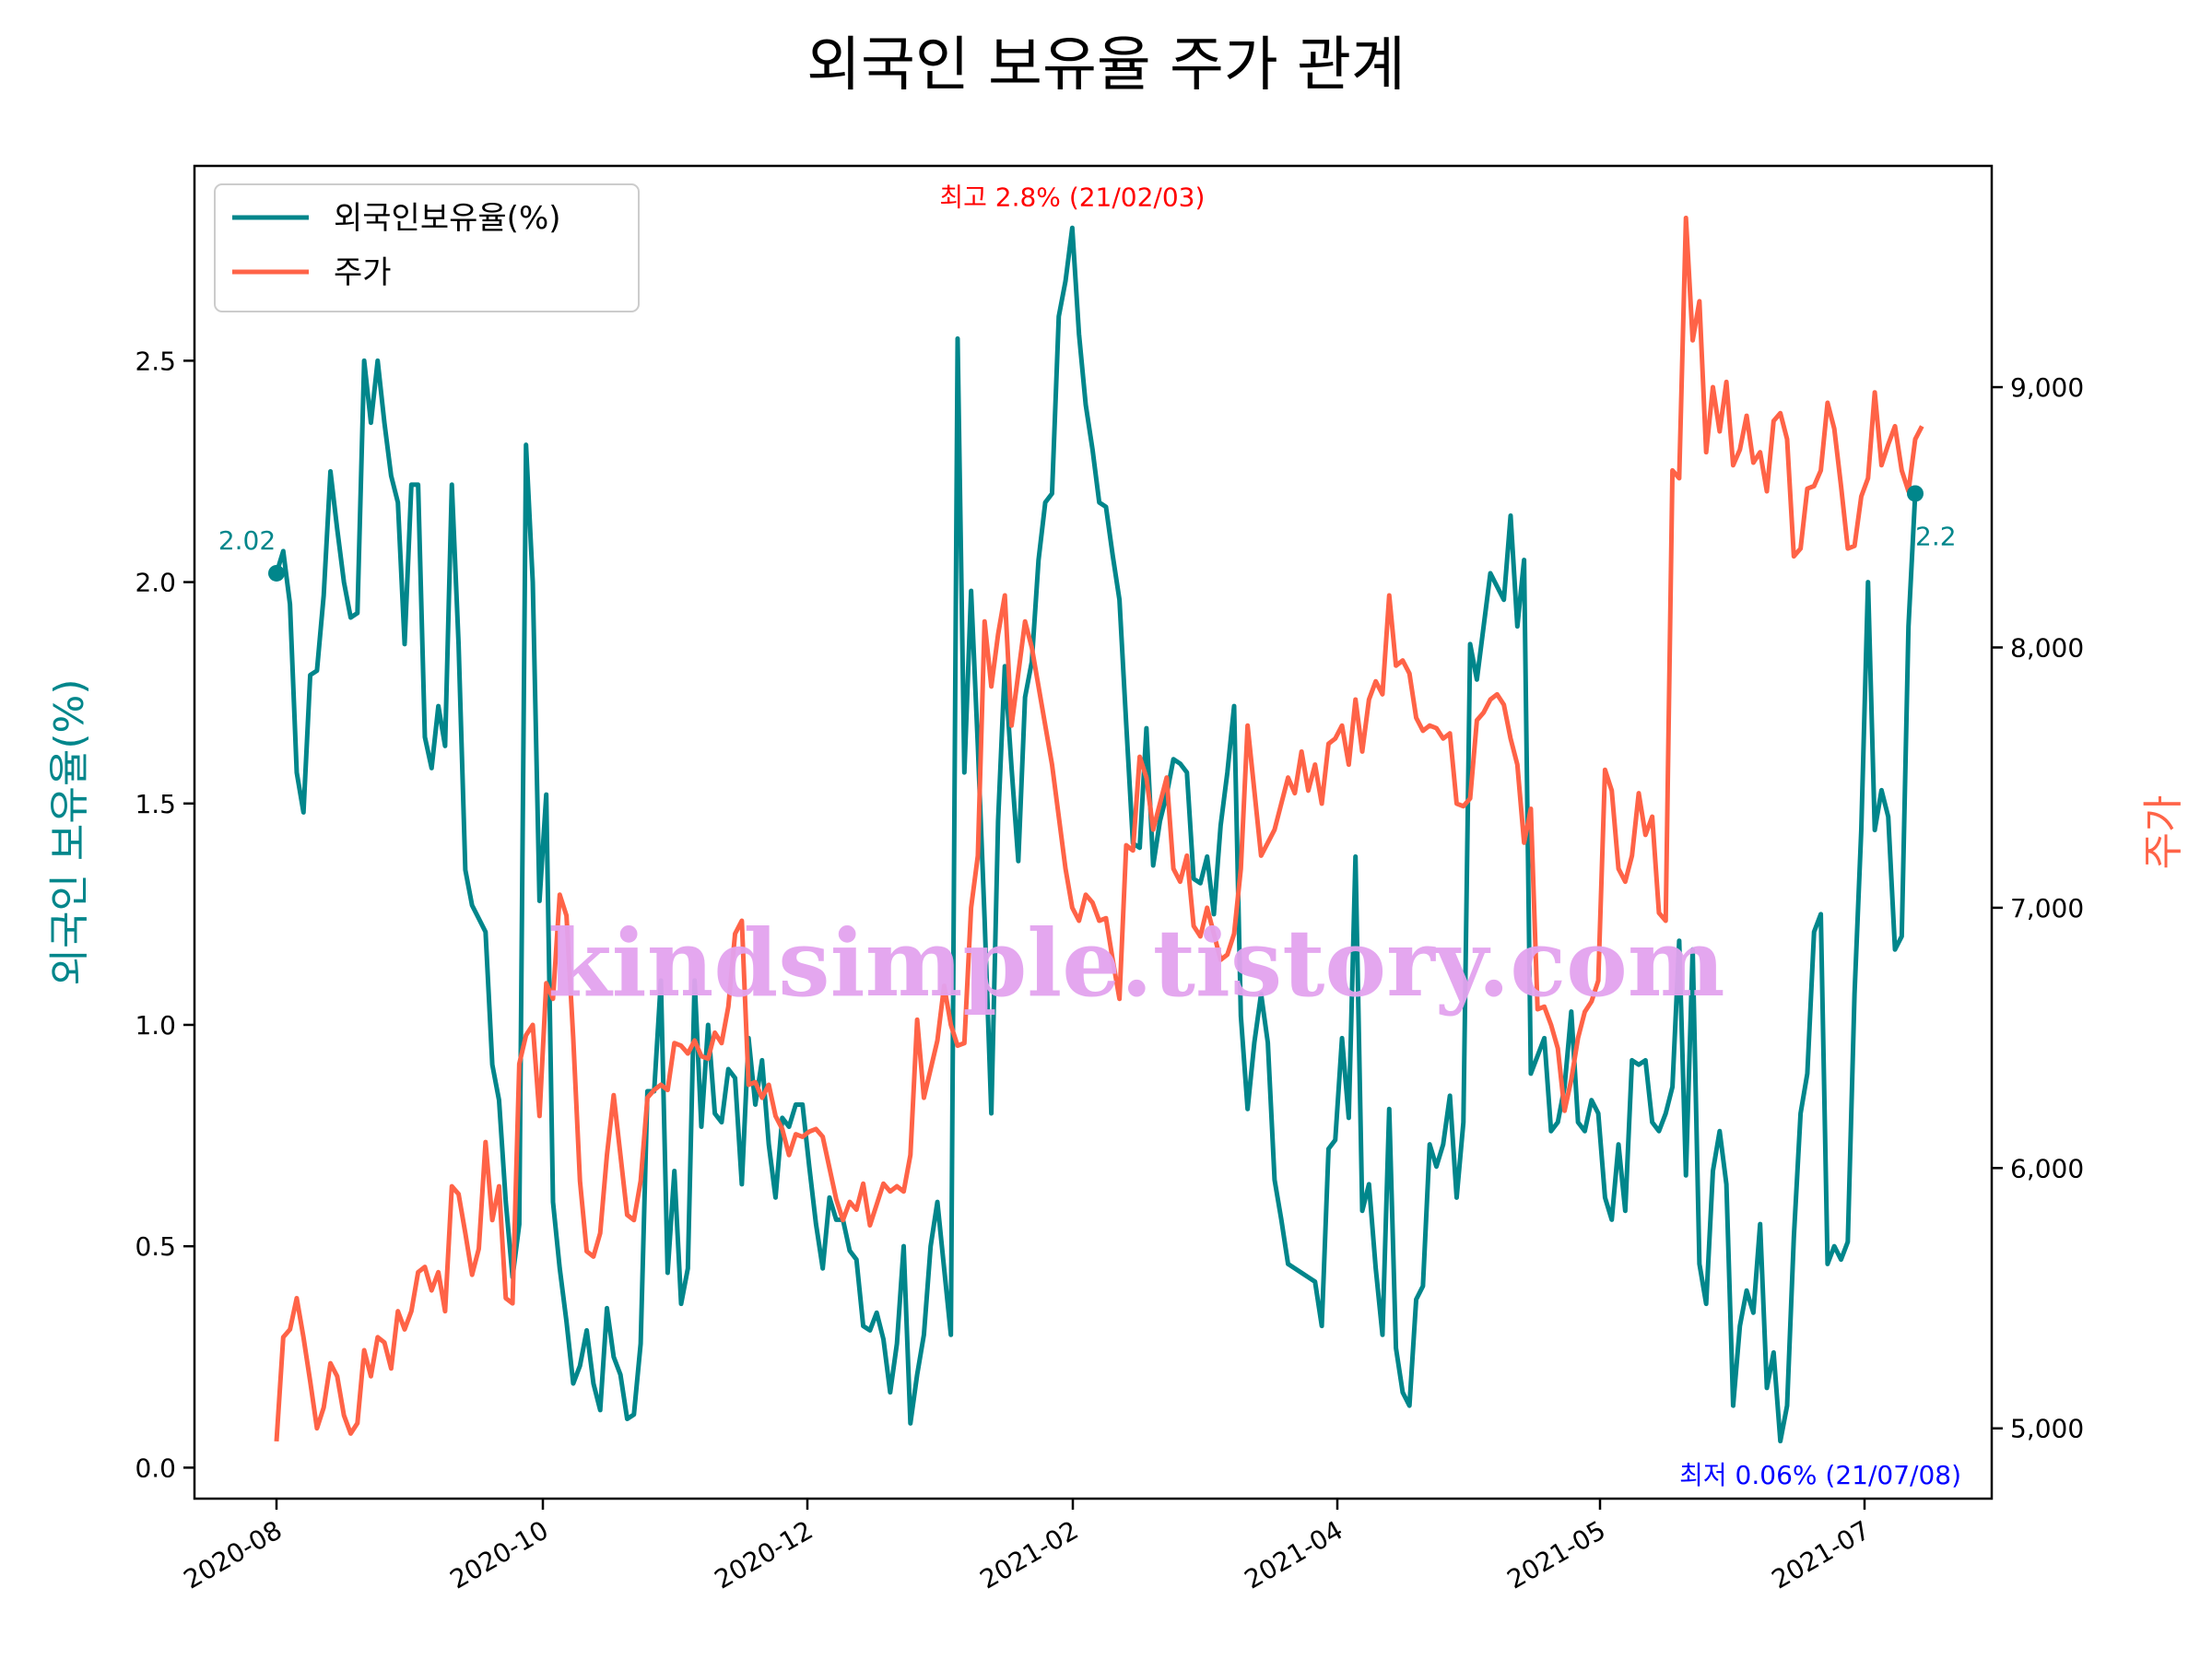 This screenshot has height=1659, width=2212. I want to click on x-tick-label: 2021-07, so click(1821, 1554).